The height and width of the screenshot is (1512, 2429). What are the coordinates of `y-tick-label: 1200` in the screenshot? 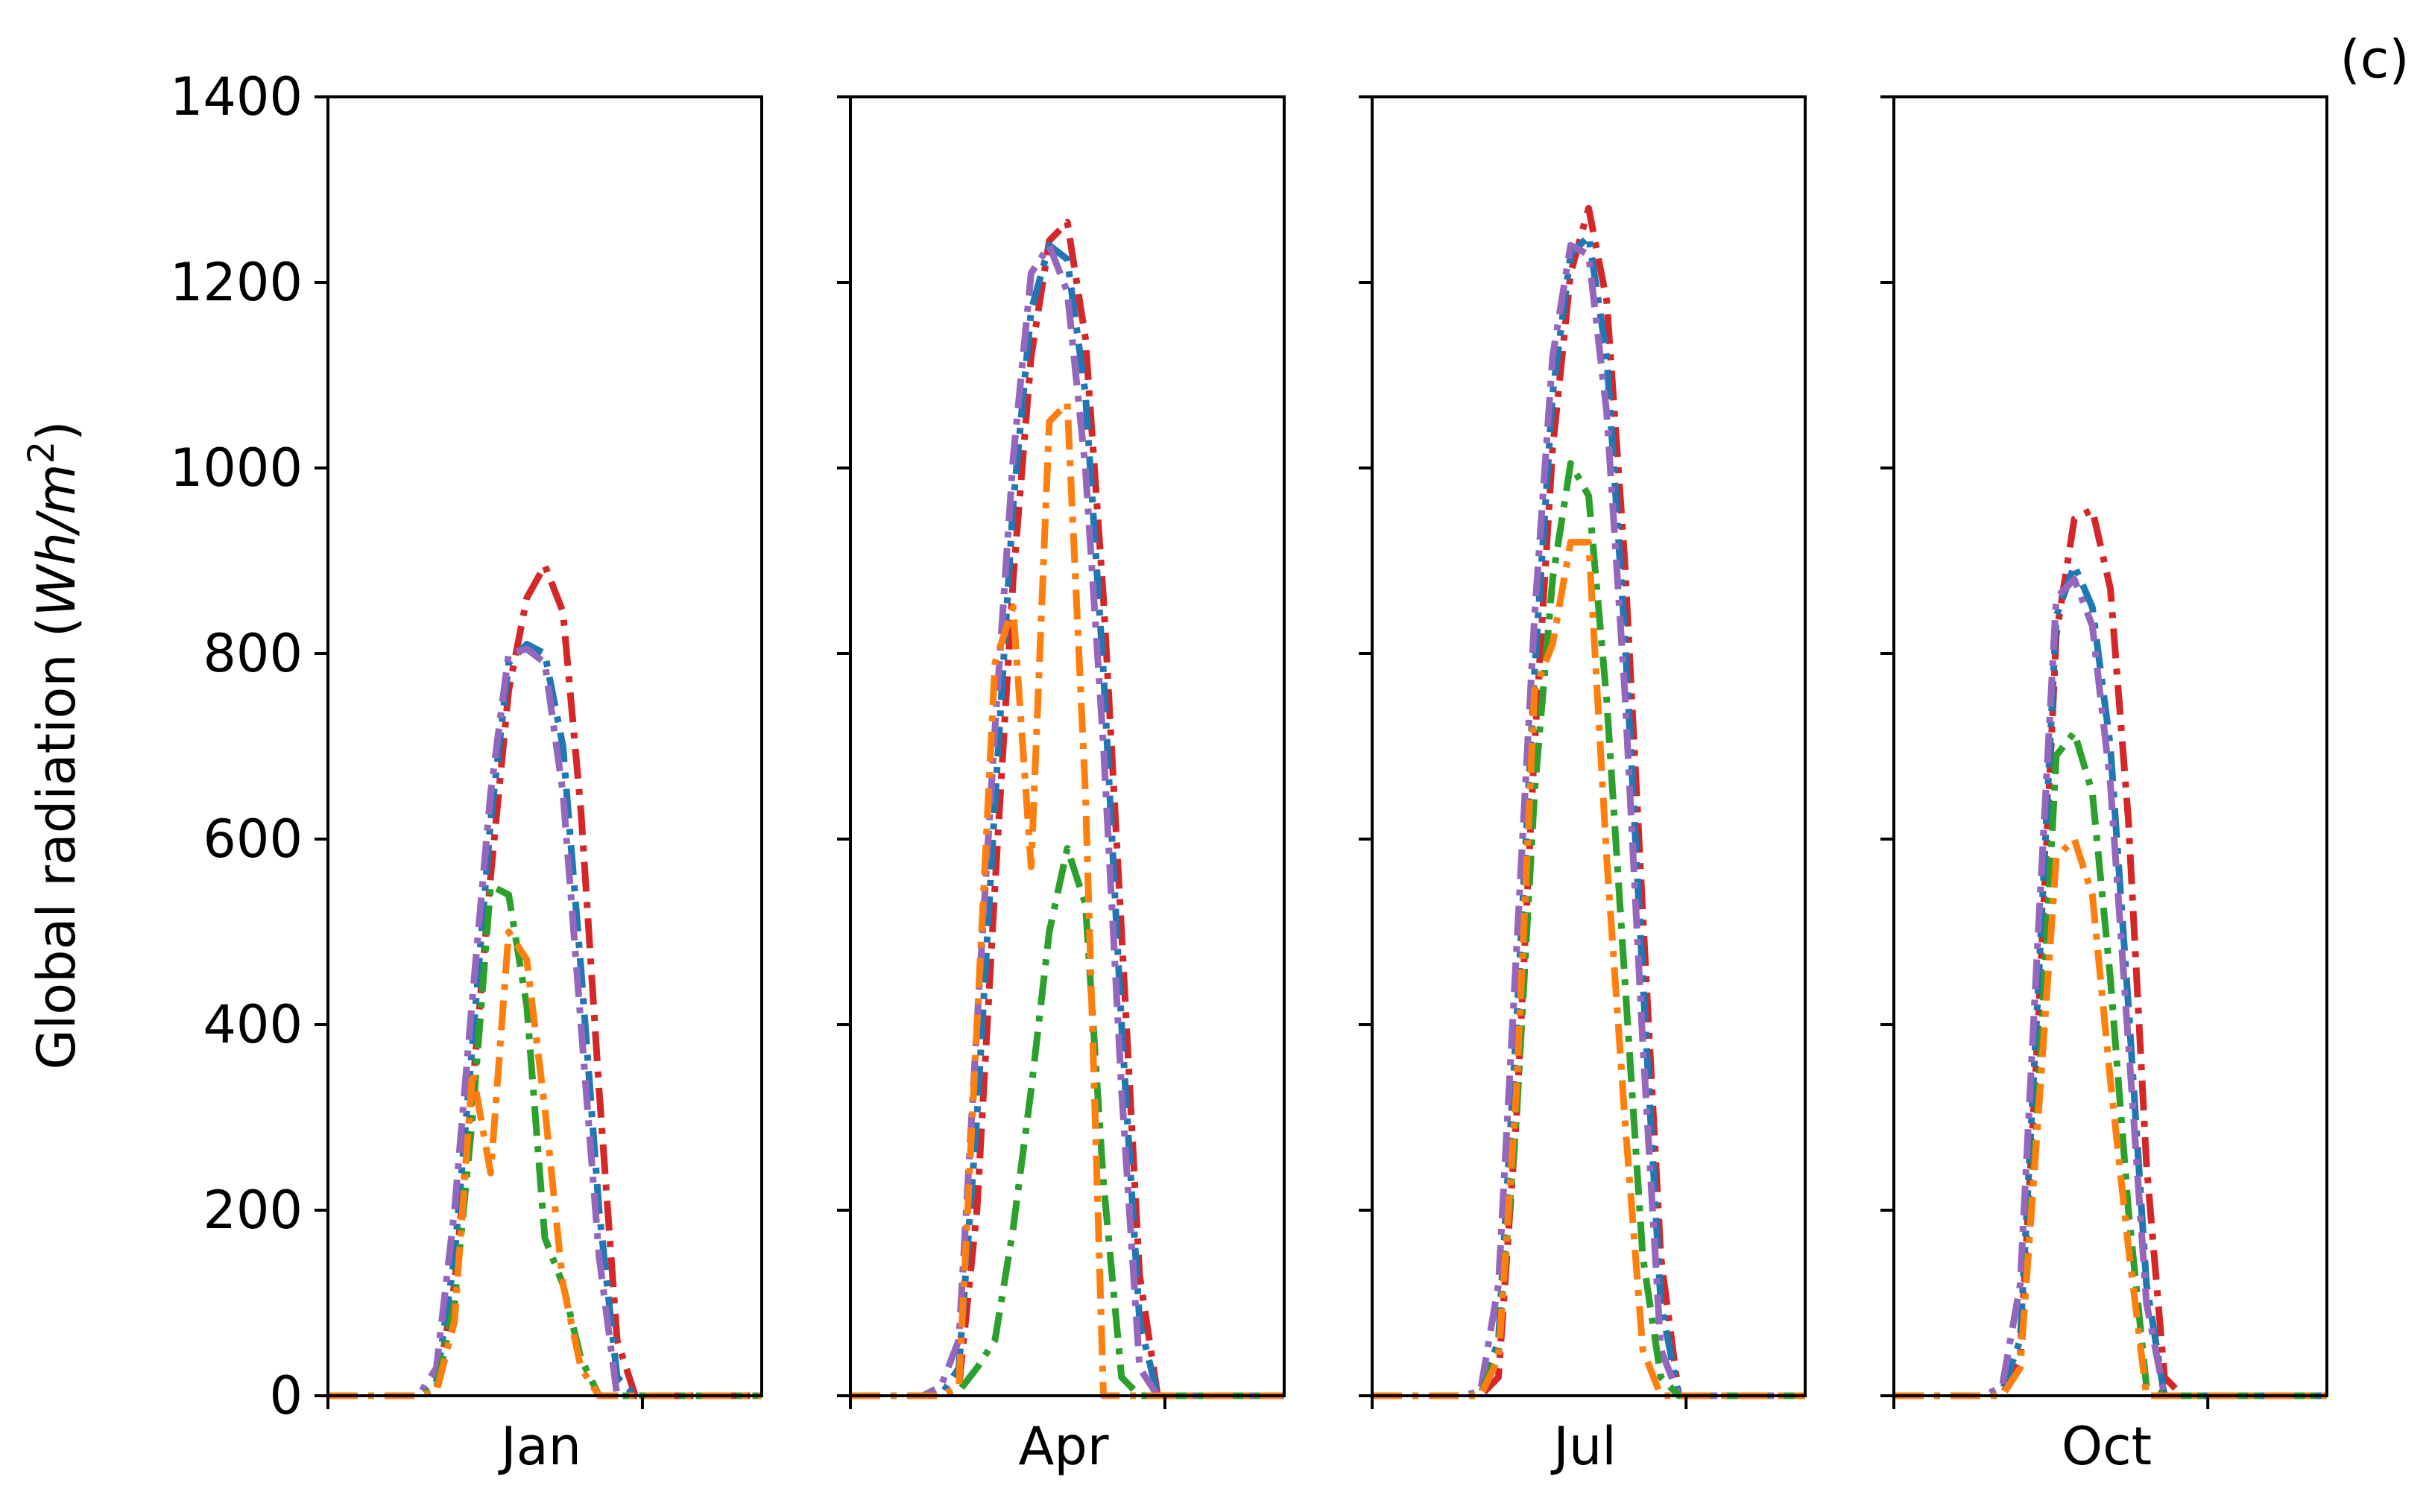 It's located at (236, 282).